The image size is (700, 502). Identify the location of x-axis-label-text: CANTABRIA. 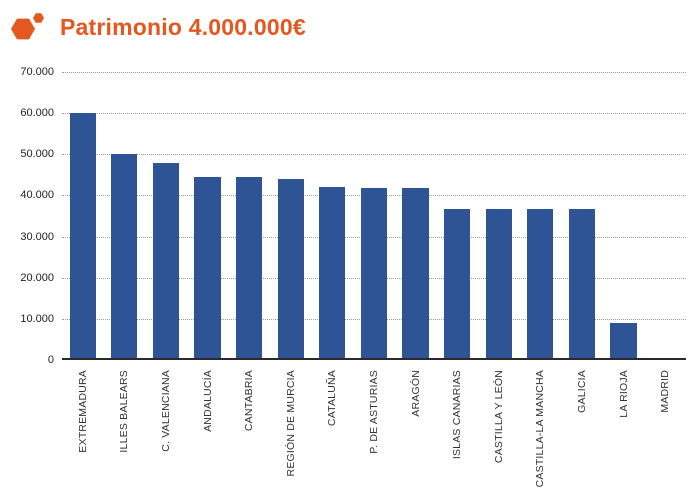
(249, 401).